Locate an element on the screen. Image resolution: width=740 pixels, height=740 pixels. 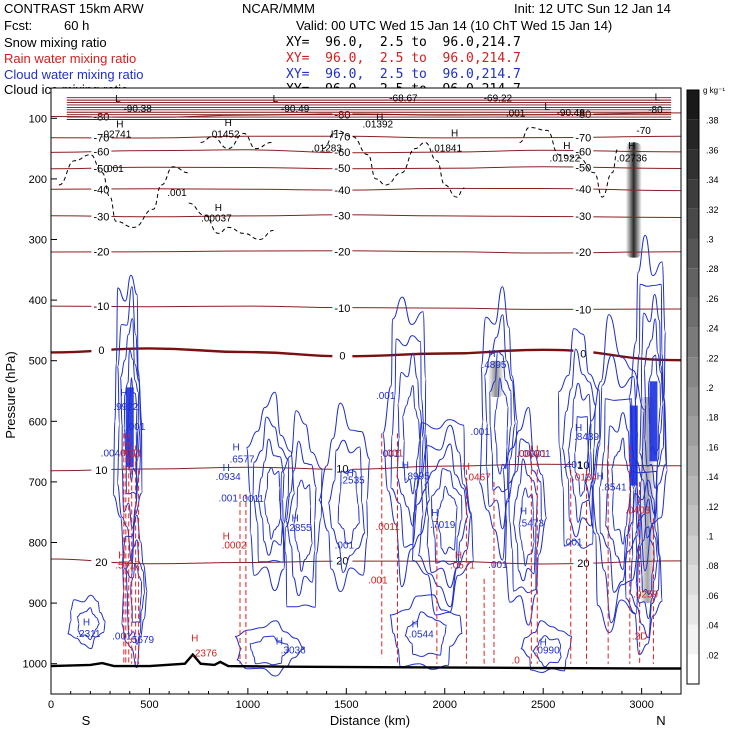
x-tick-label: 500 is located at coordinates (149, 705).